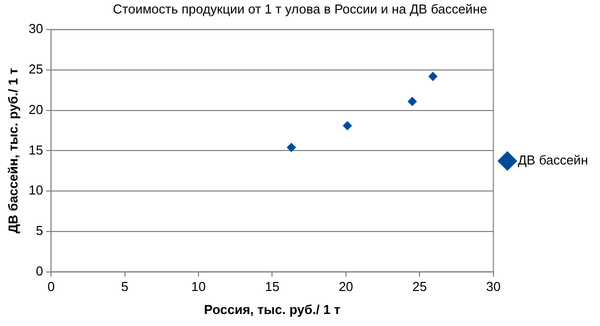 The width and height of the screenshot is (600, 326). What do you see at coordinates (12, 151) in the screenshot?
I see `y-axis-title: ДВ бассейн, тыс. руб./ 1 т` at bounding box center [12, 151].